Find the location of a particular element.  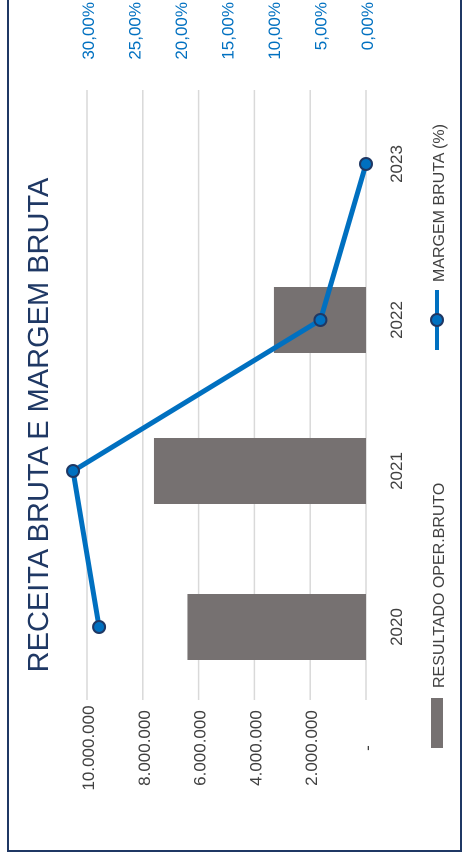

category-label: 2023 is located at coordinates (396, 164).